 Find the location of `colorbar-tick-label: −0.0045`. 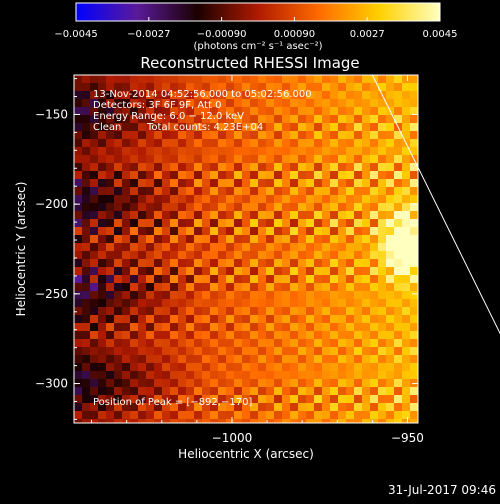

colorbar-tick-label: −0.0045 is located at coordinates (75, 34).